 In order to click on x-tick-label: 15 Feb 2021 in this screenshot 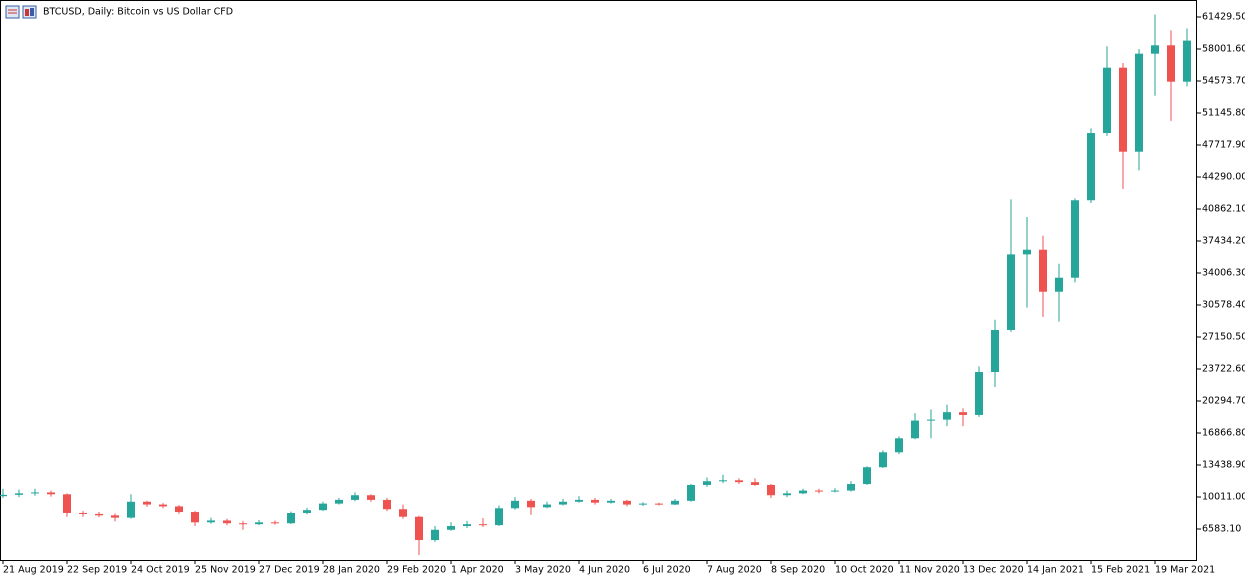, I will do `click(1120, 570)`.